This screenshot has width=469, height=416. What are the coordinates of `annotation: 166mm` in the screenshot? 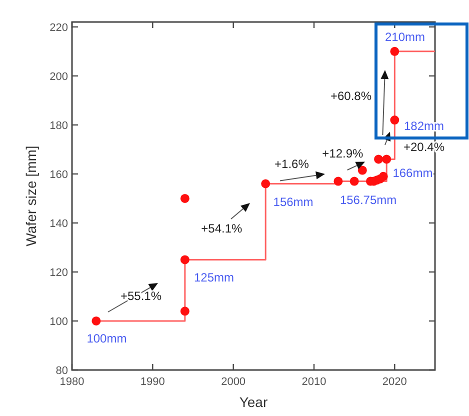 It's located at (412, 173).